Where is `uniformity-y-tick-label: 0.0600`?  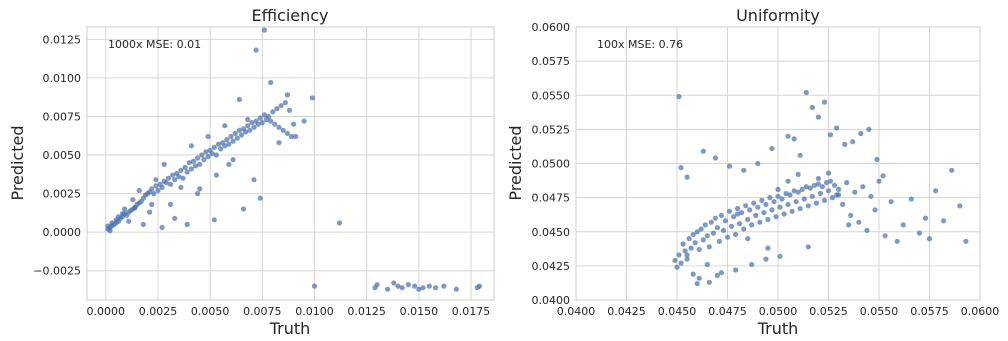 uniformity-y-tick-label: 0.0600 is located at coordinates (551, 27).